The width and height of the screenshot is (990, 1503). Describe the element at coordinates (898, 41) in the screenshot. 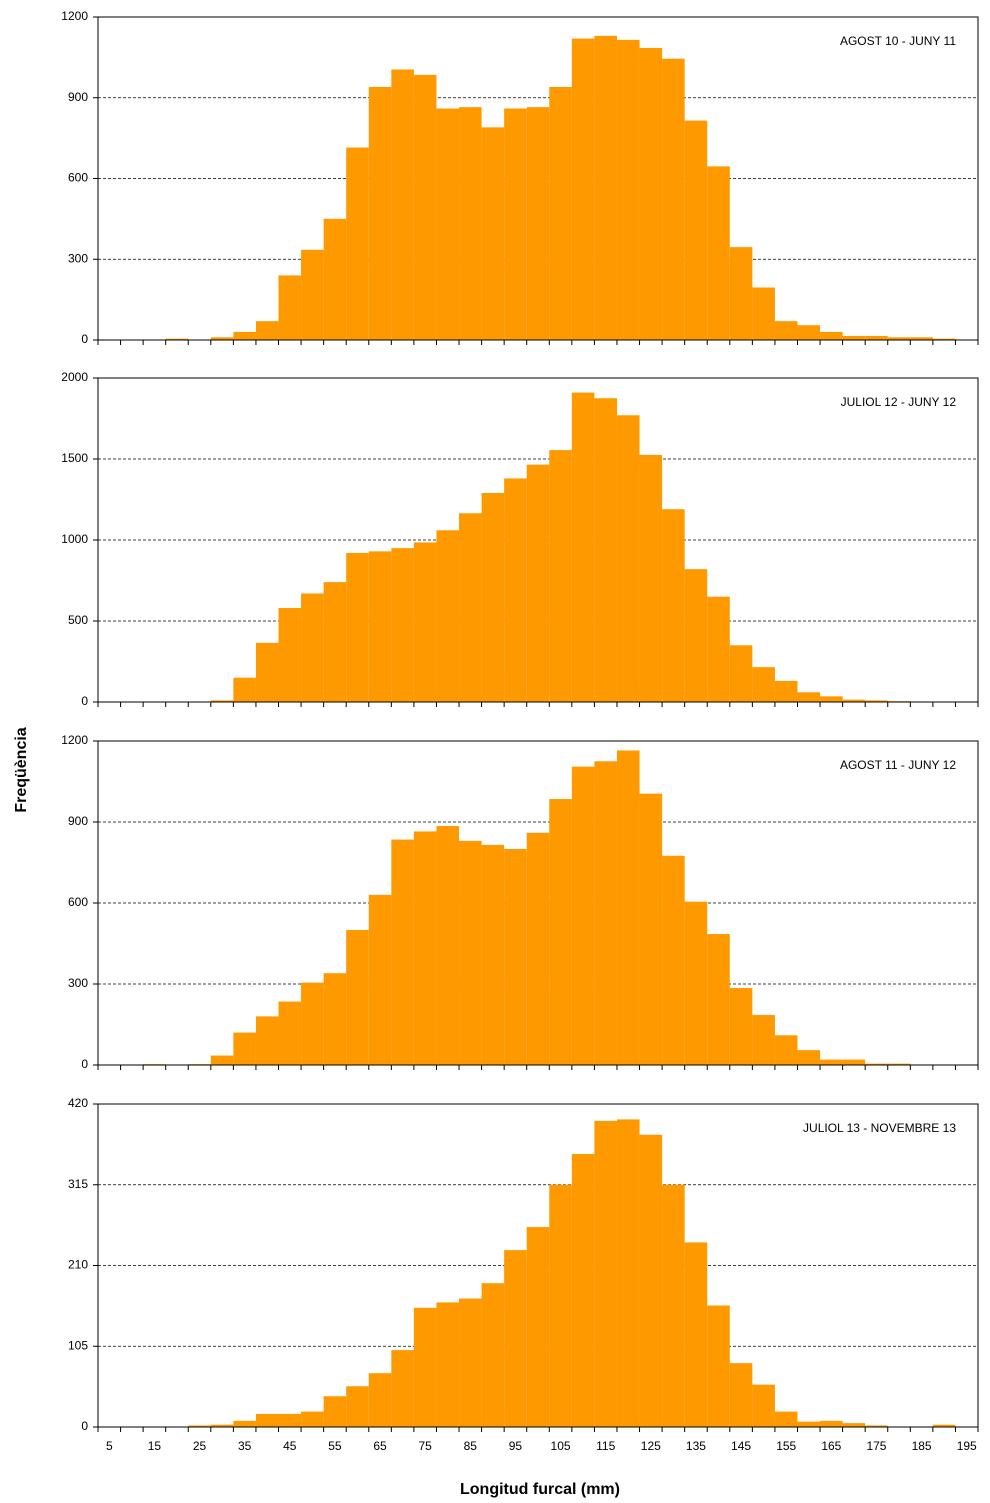

I see `annotation: AGOST 10 - JUNY 11` at that location.